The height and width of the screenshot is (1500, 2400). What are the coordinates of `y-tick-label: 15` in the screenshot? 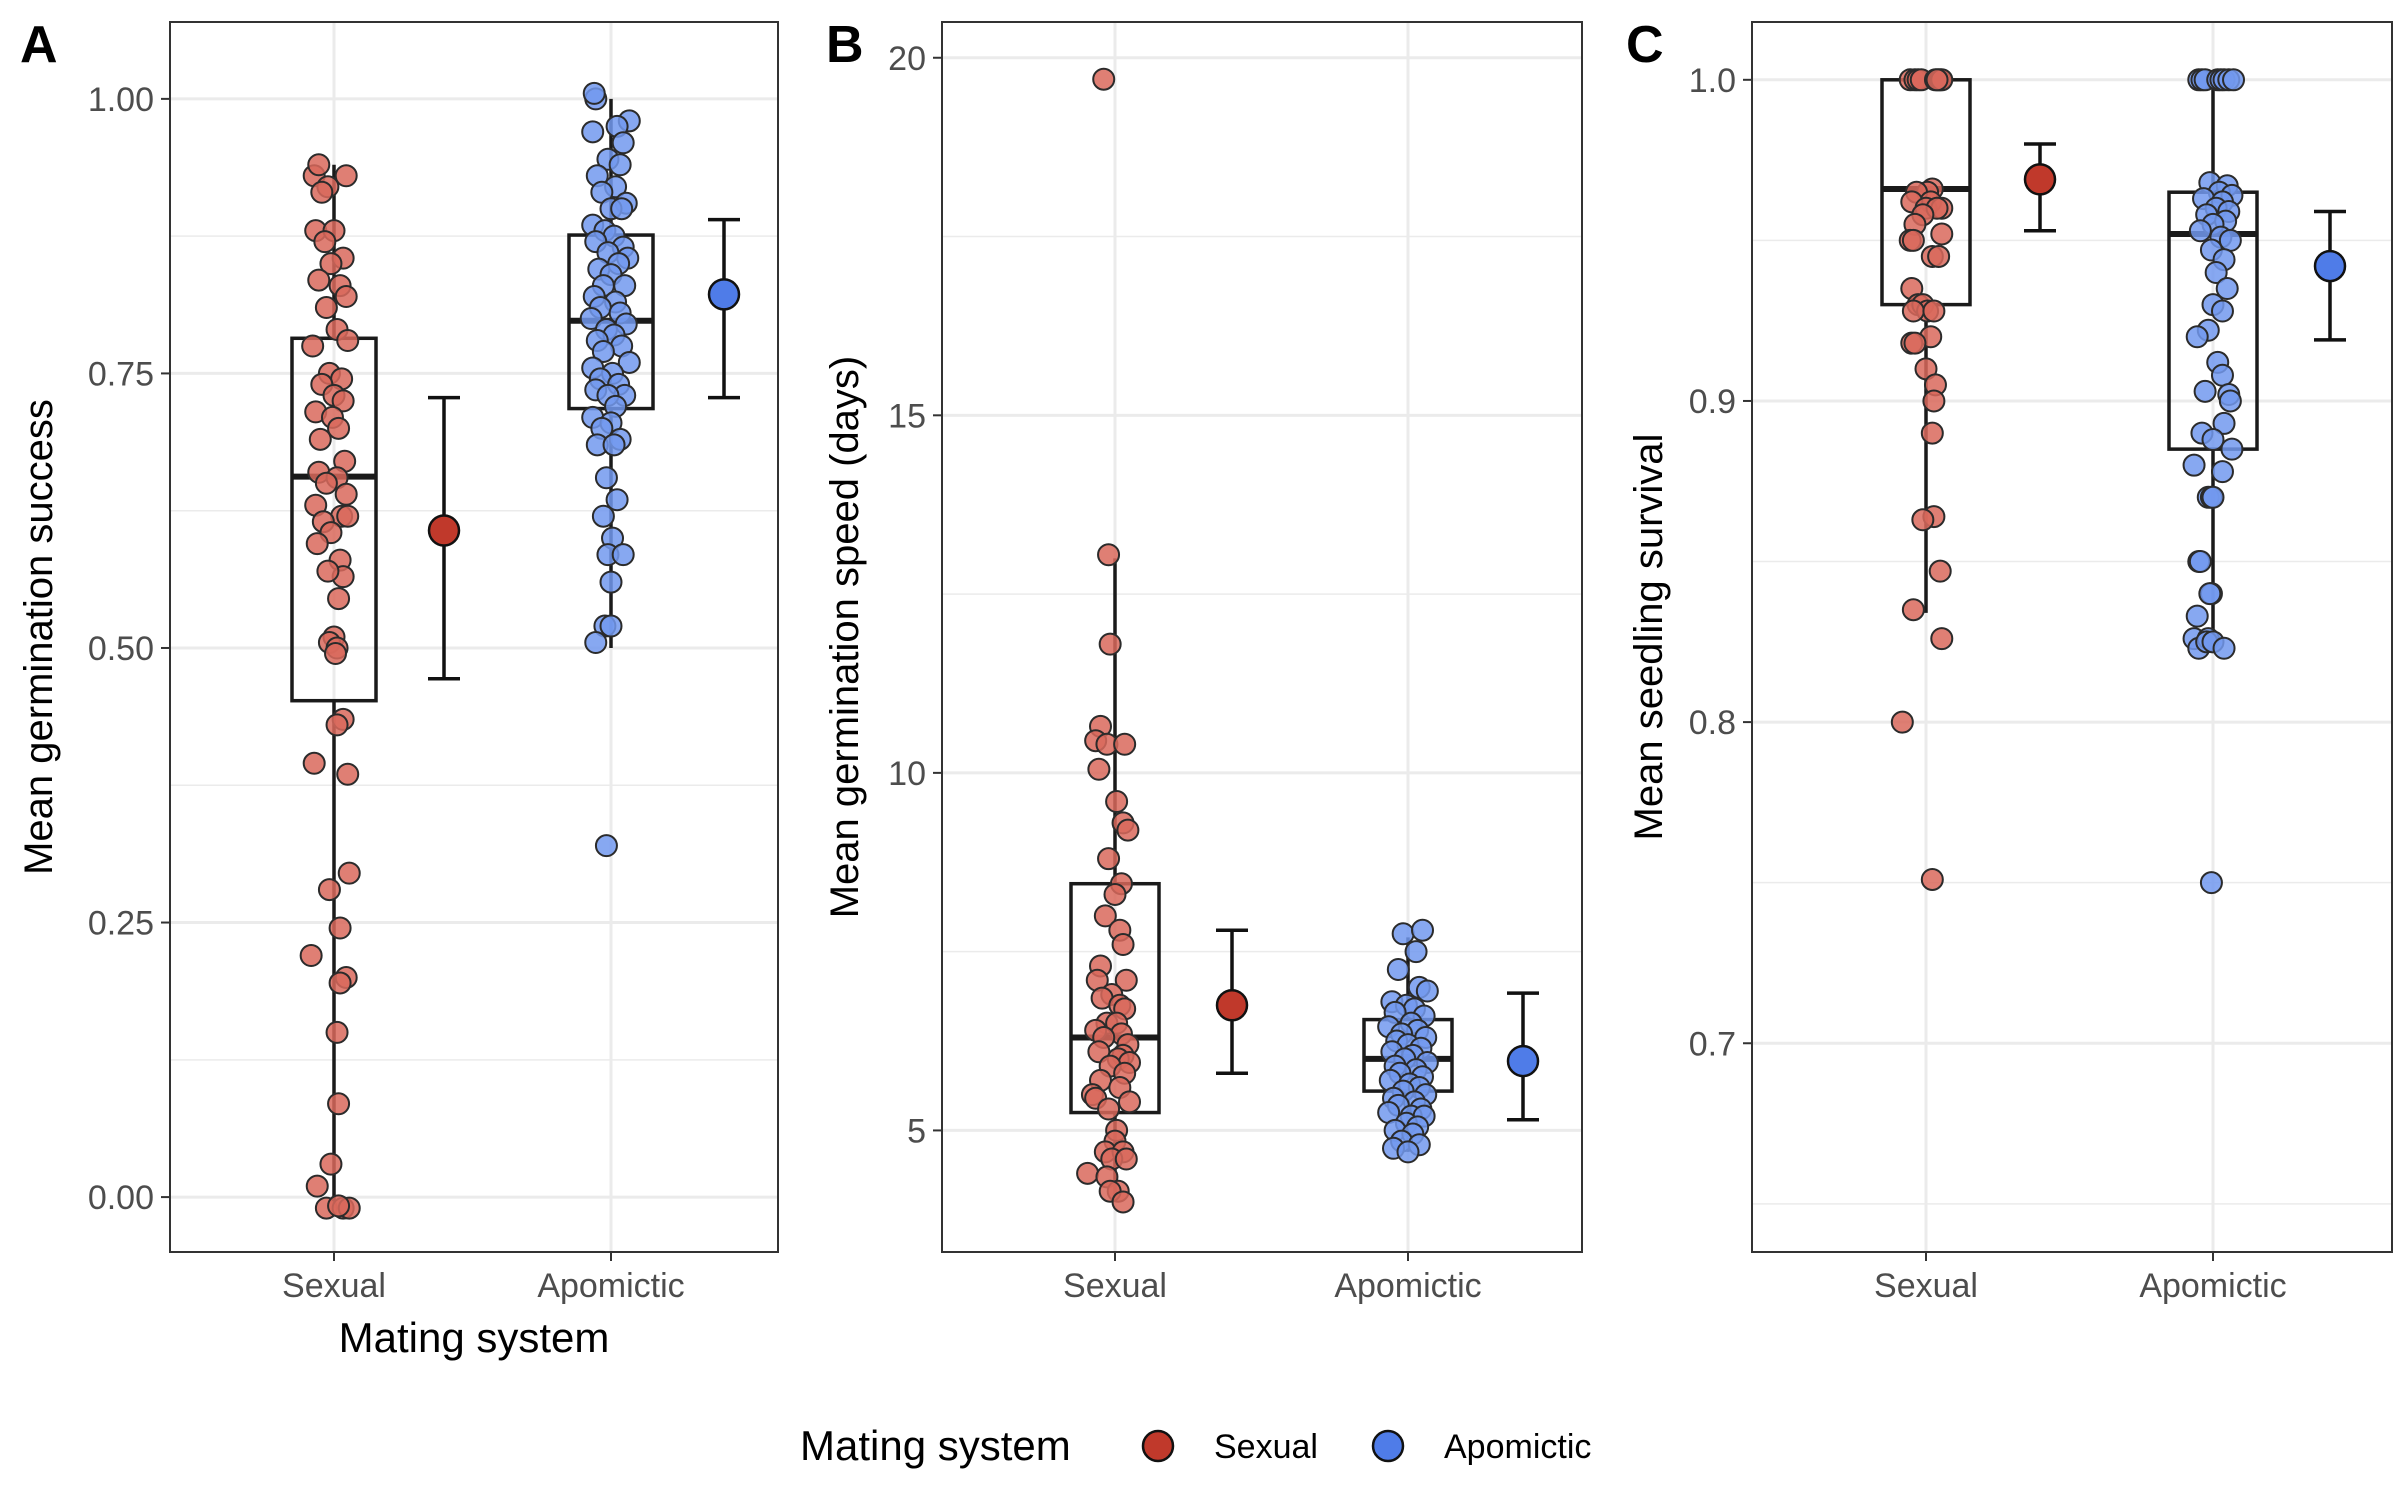 It's located at (907, 416).